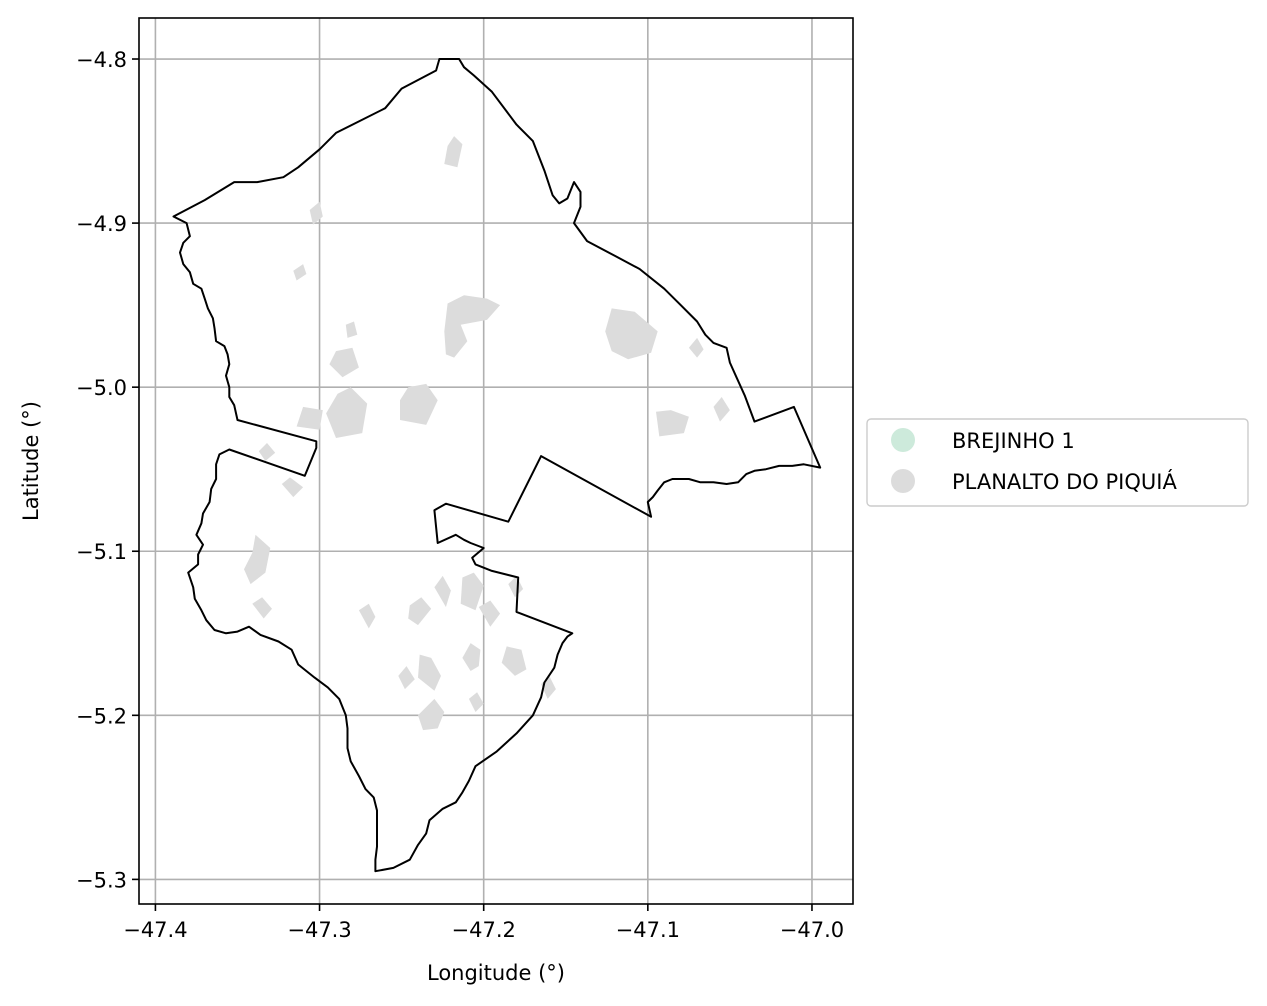 The width and height of the screenshot is (1267, 1006). What do you see at coordinates (31, 461) in the screenshot?
I see `y-axis-label: Latitude (°)` at bounding box center [31, 461].